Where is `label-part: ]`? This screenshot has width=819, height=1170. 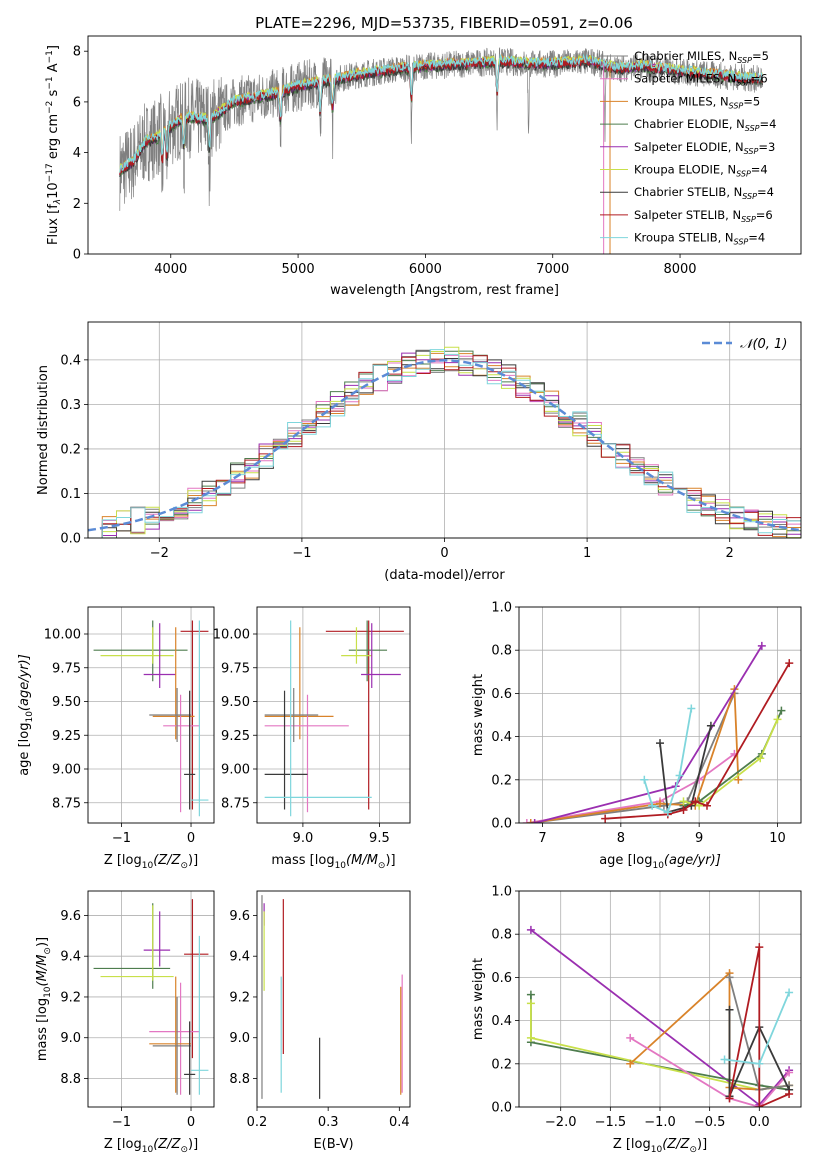 label-part: ] is located at coordinates (53, 47).